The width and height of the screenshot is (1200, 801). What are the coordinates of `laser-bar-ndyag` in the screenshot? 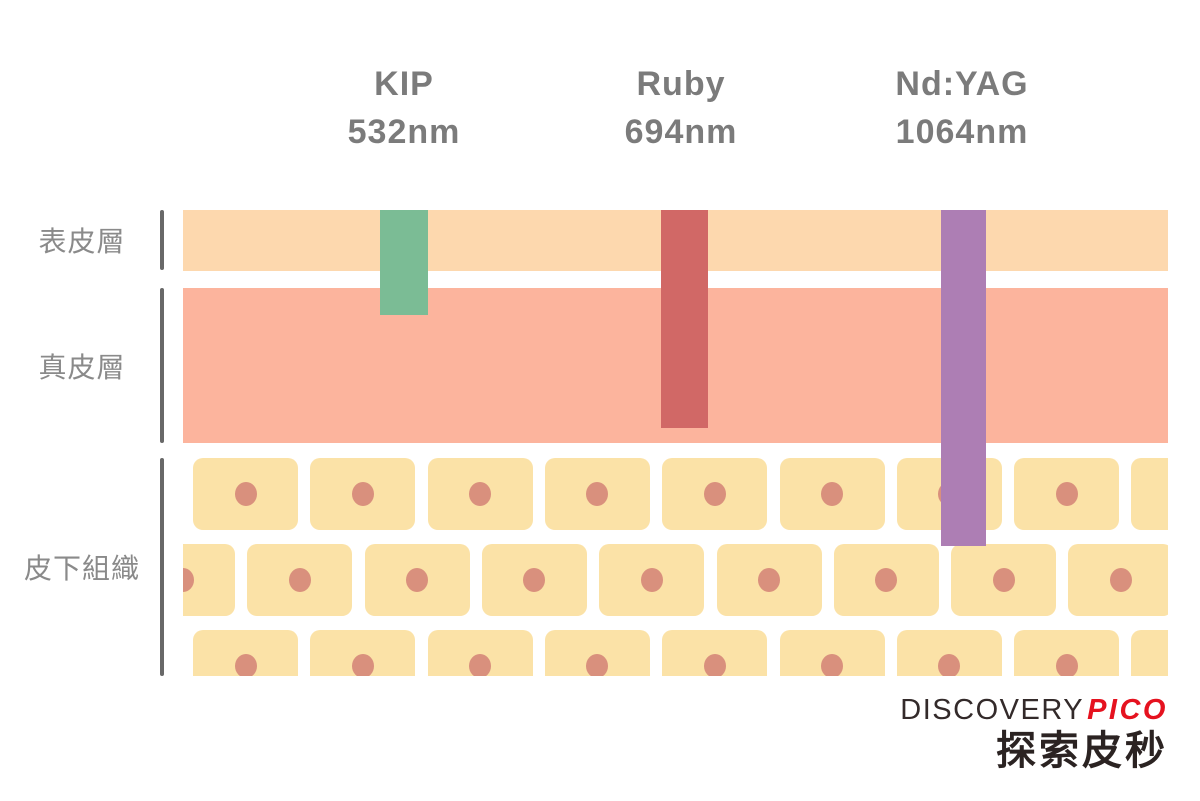 It's located at (963, 378).